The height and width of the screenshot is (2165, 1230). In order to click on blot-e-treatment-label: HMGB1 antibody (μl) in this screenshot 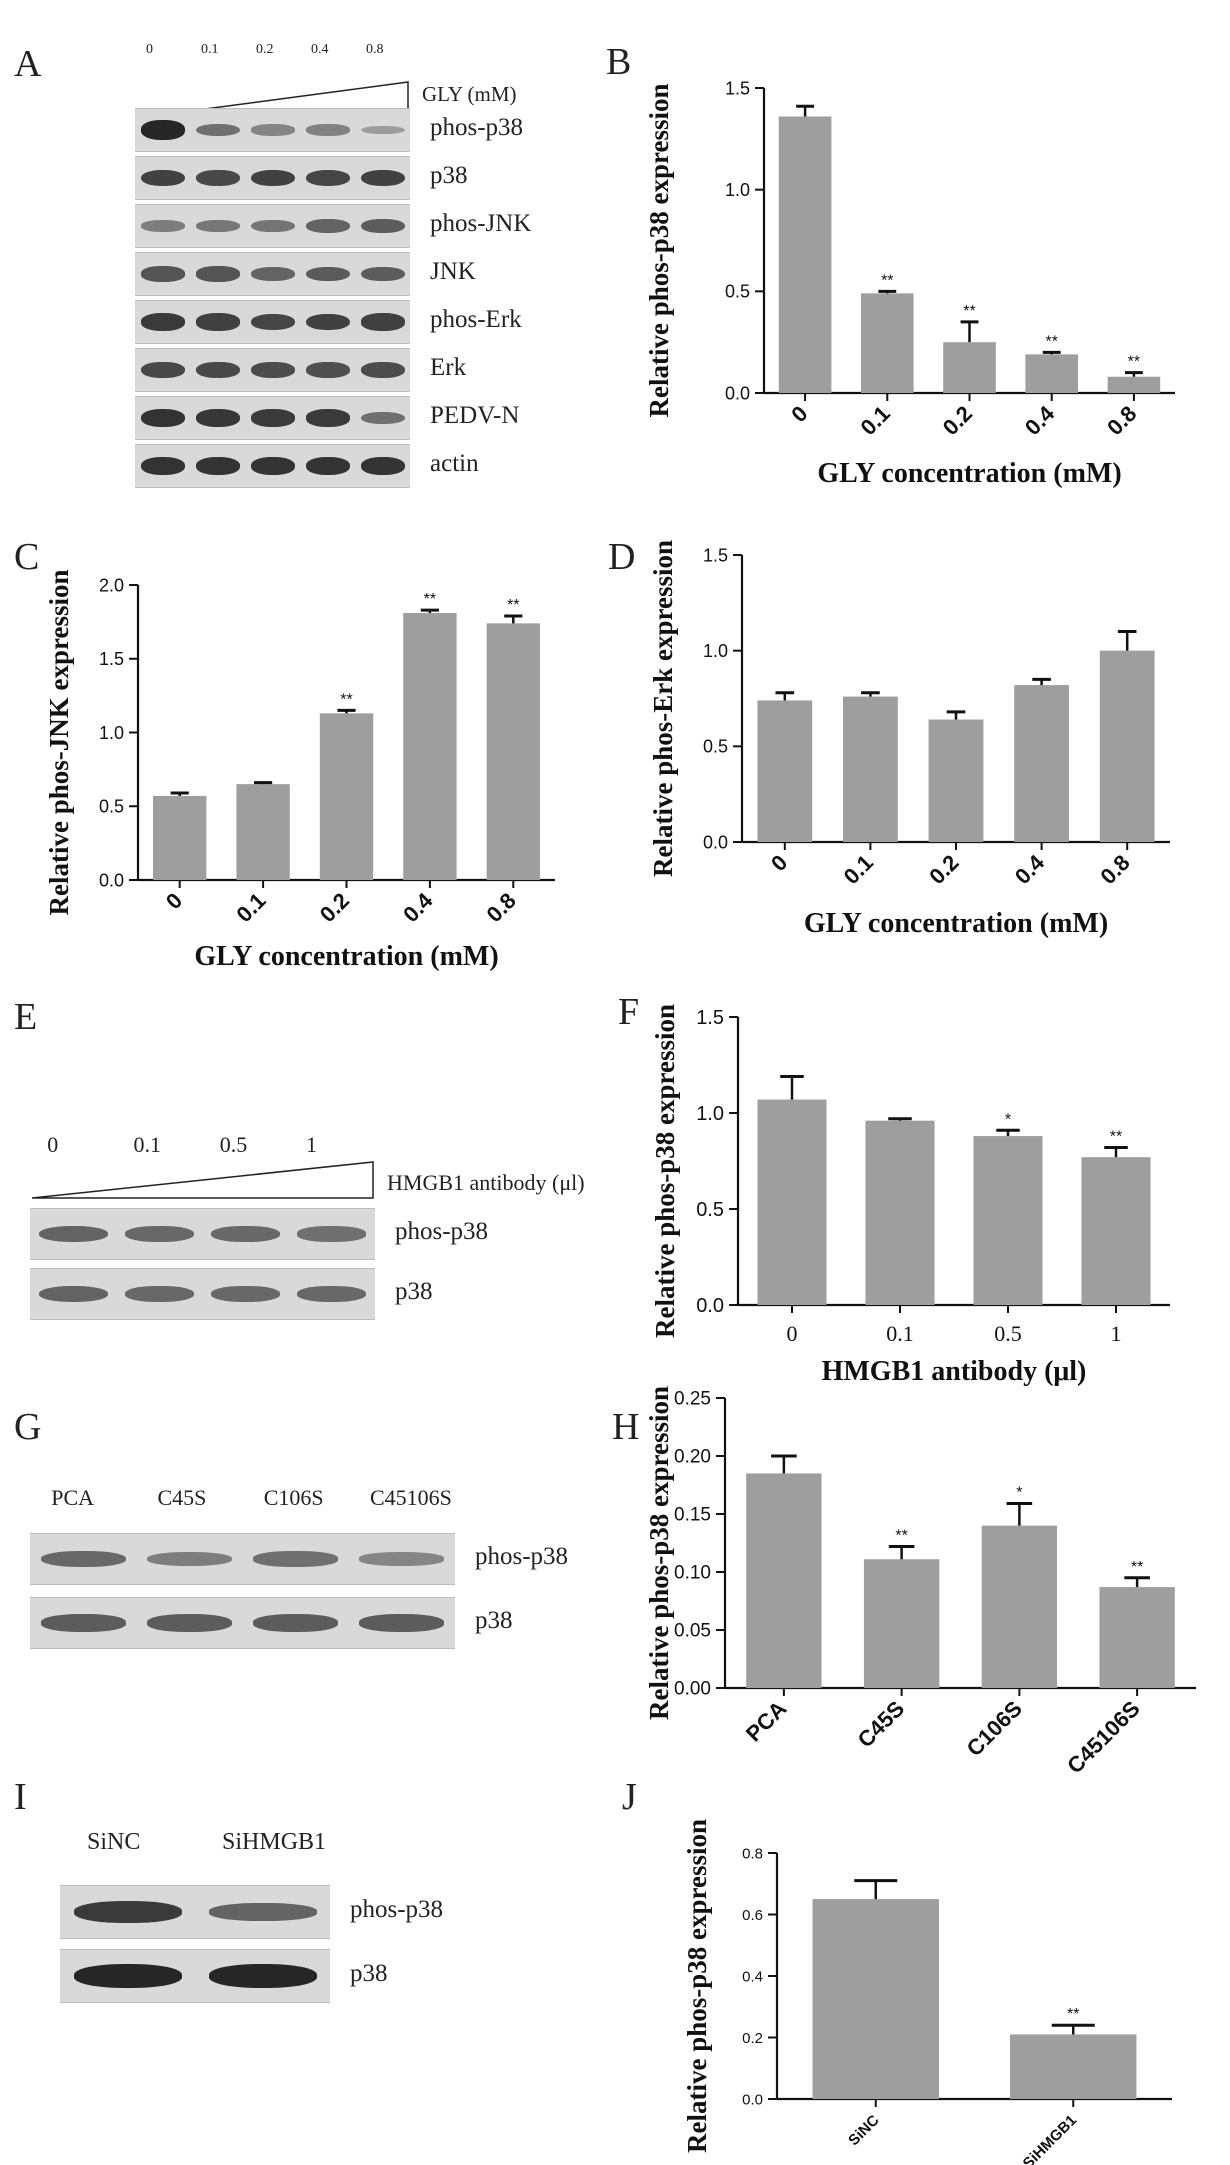, I will do `click(486, 1182)`.